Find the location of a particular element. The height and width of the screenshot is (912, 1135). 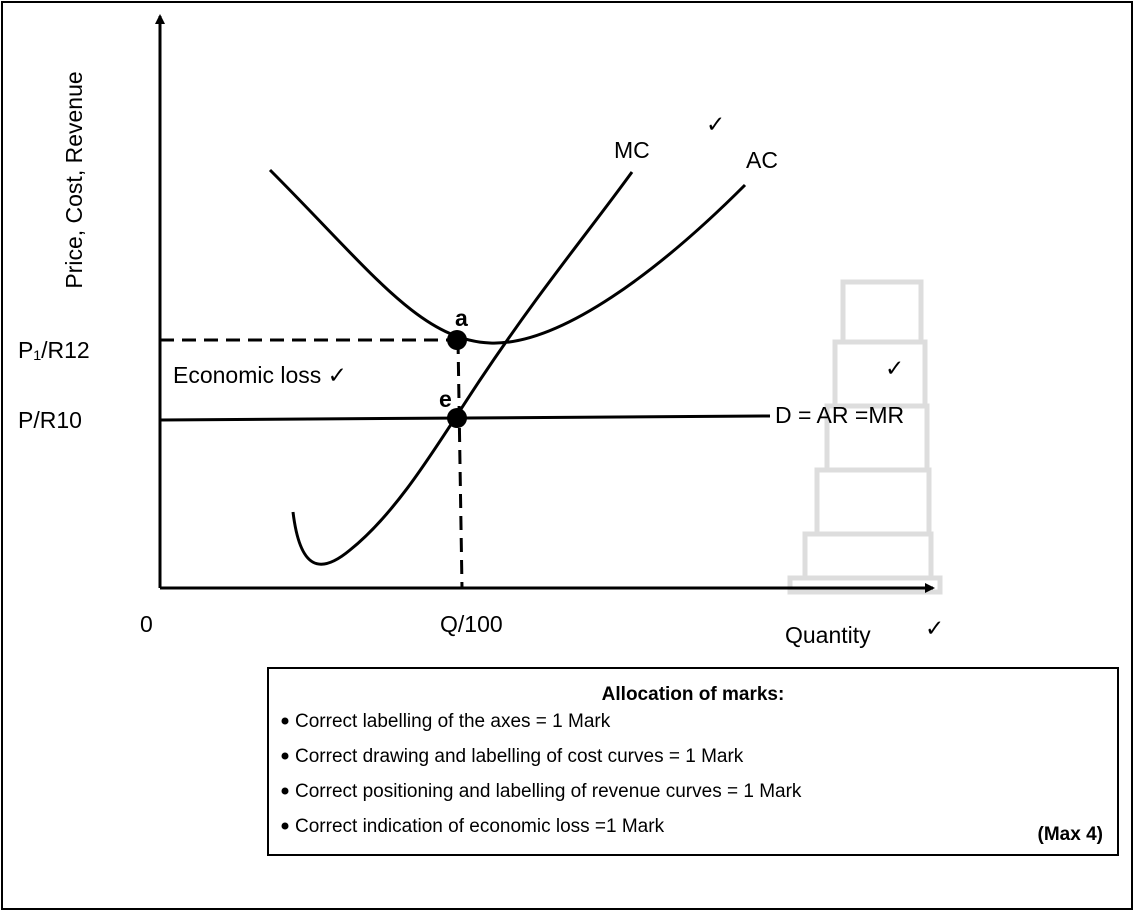

loss-label: Economic loss ✓ is located at coordinates (260, 375).